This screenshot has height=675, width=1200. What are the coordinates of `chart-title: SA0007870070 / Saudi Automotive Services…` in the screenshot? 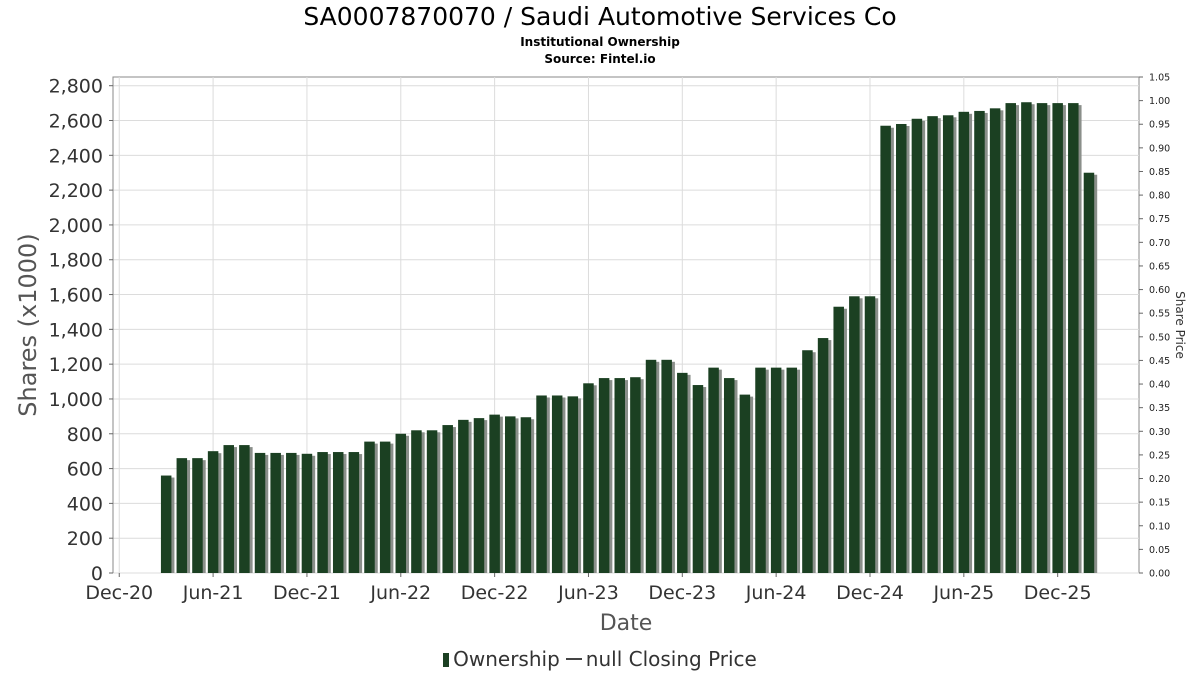 It's located at (600, 16).